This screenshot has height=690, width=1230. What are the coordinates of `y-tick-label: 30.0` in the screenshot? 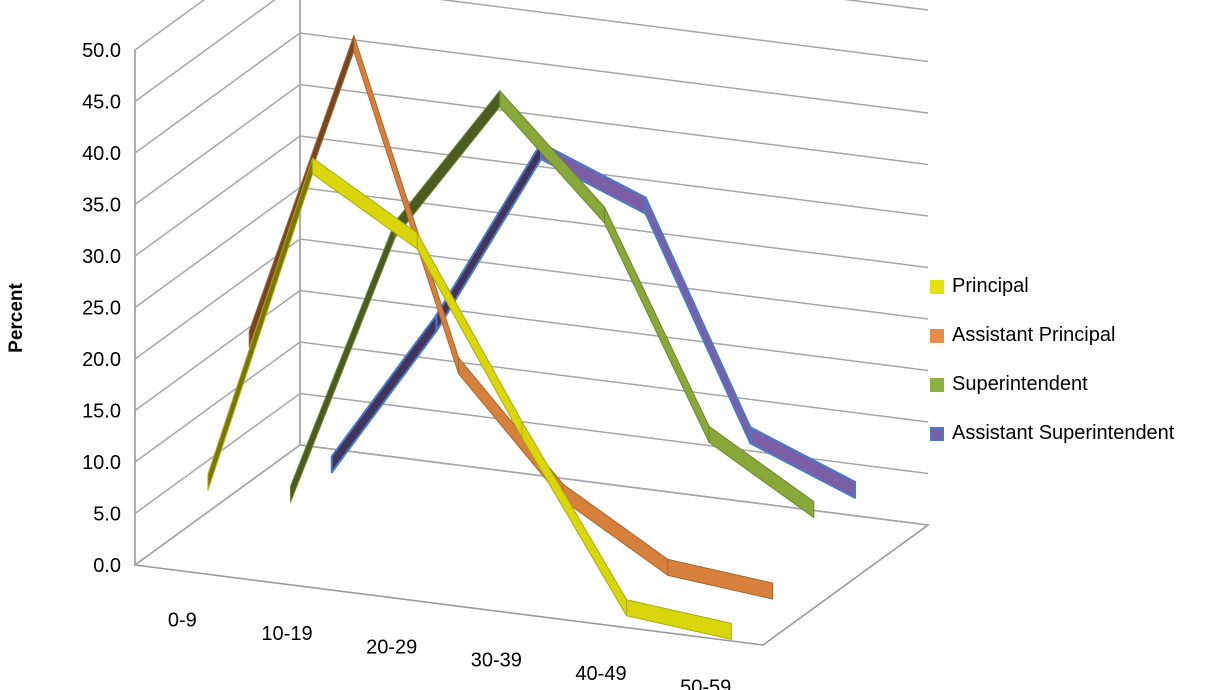 It's located at (101, 257).